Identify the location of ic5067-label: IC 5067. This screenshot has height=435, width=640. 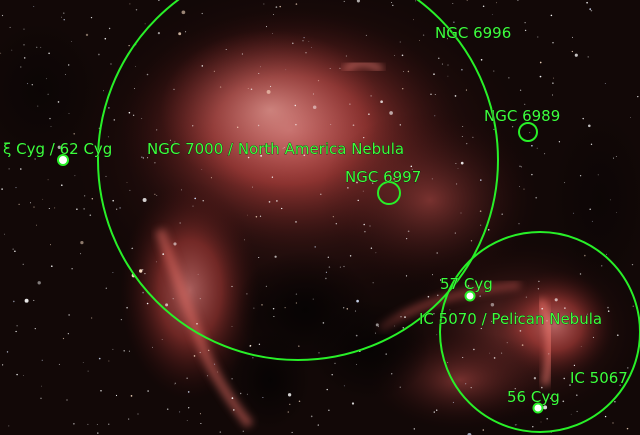
(599, 378).